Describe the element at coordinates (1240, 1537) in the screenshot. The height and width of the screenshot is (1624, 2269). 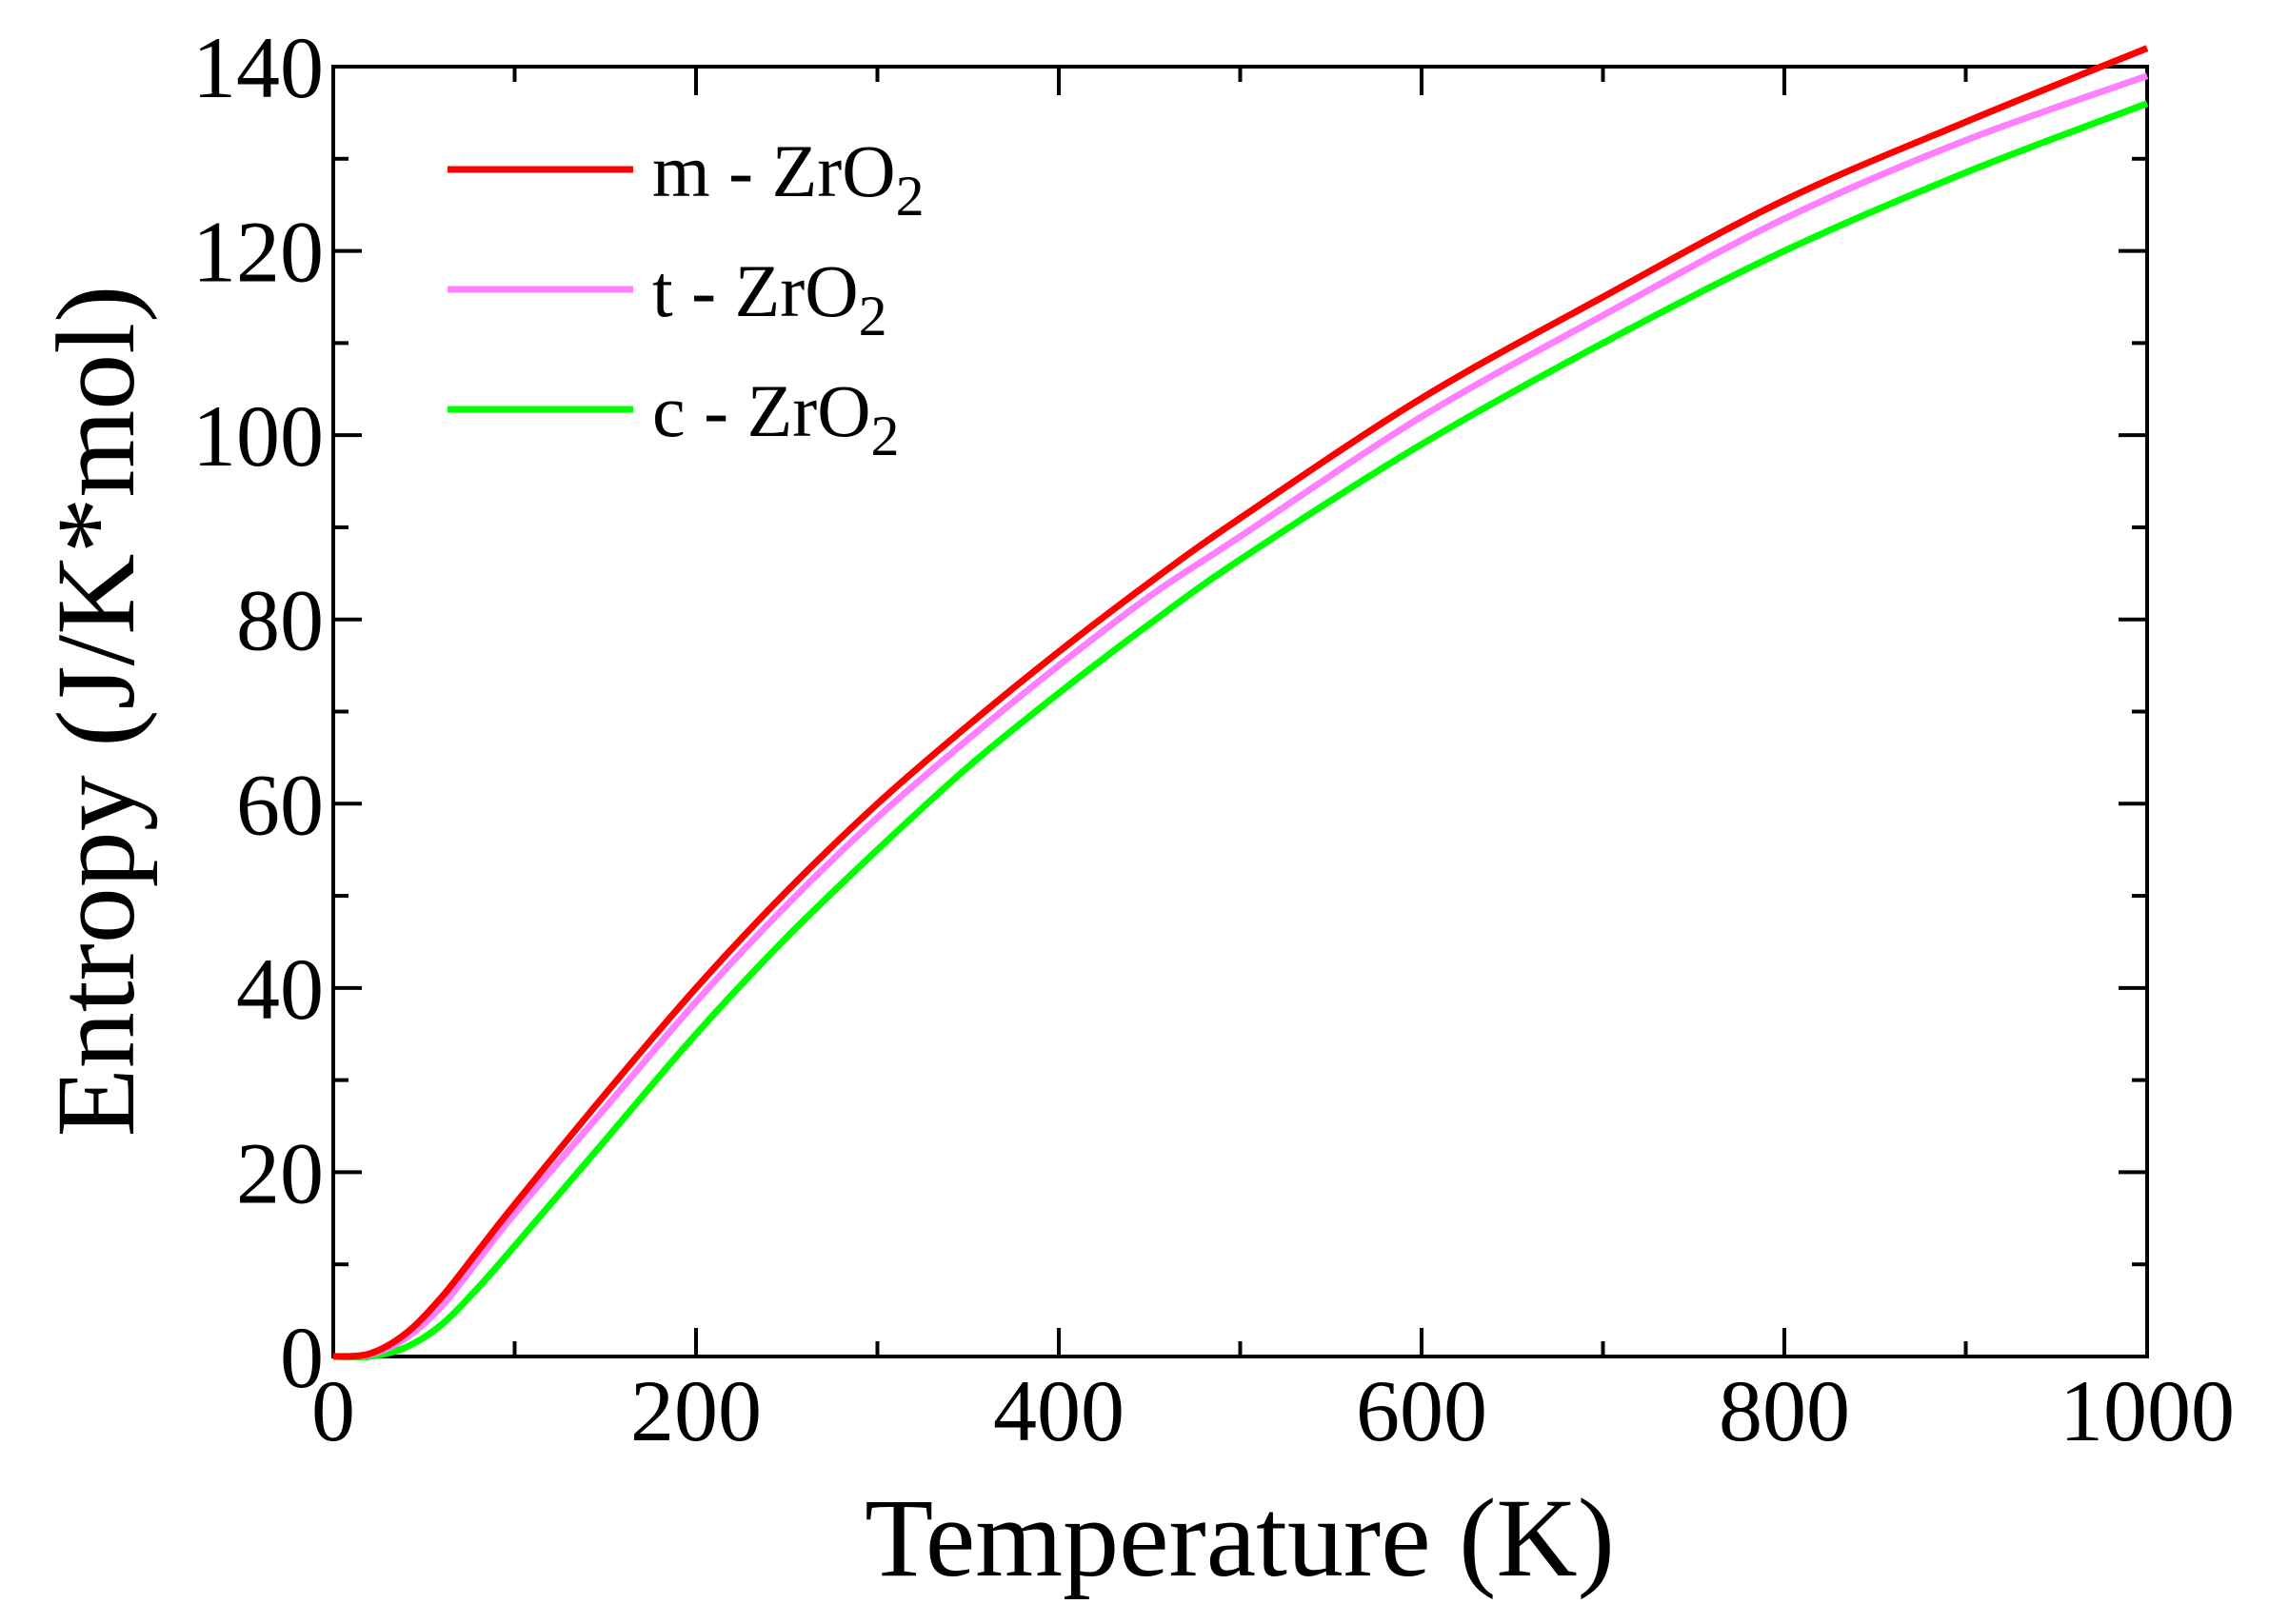
I see `x-axis-title: Temperature (K)` at that location.